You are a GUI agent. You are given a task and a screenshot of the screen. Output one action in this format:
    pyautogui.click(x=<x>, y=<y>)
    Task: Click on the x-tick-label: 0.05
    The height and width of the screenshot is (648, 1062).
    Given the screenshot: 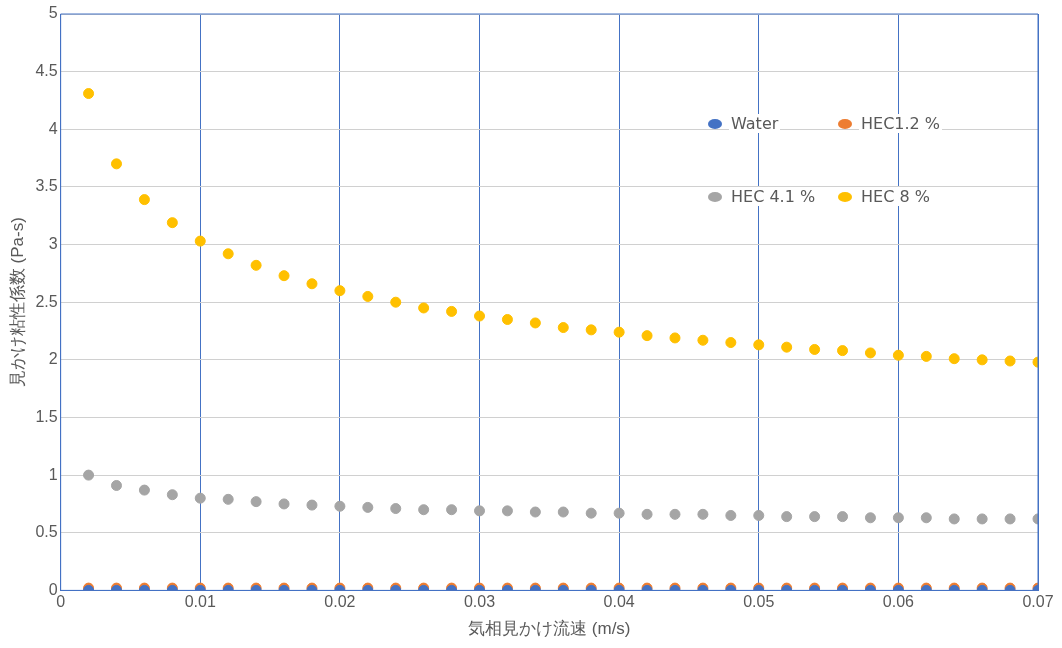 What is the action you would take?
    pyautogui.click(x=759, y=602)
    